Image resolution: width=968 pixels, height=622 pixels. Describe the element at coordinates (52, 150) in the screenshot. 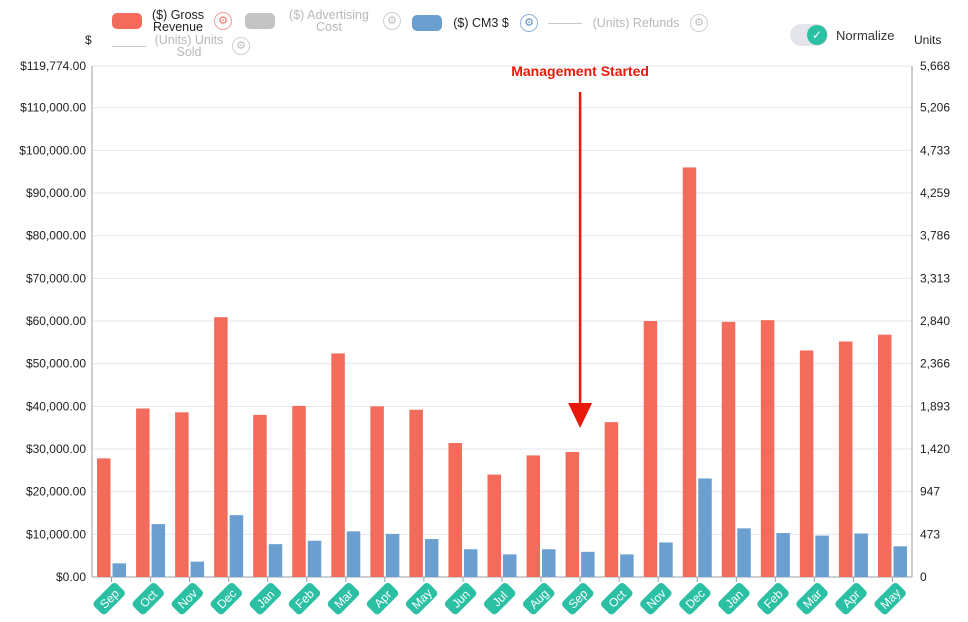

I see `y-tick-label: $100,000.00` at that location.